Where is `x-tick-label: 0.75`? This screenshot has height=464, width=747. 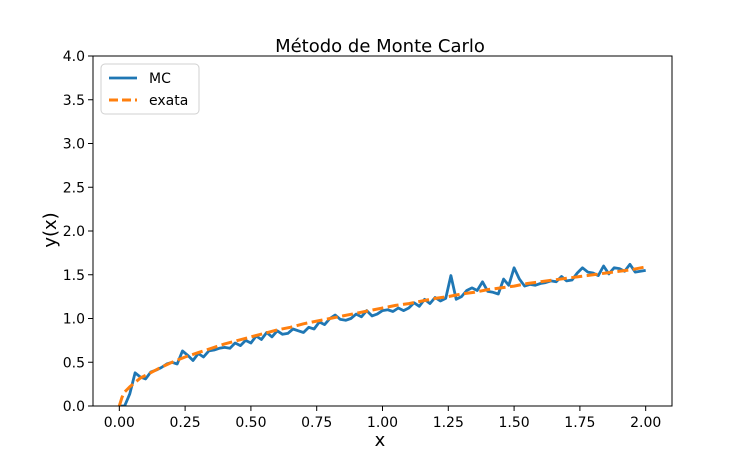 x-tick-label: 0.75 is located at coordinates (316, 423).